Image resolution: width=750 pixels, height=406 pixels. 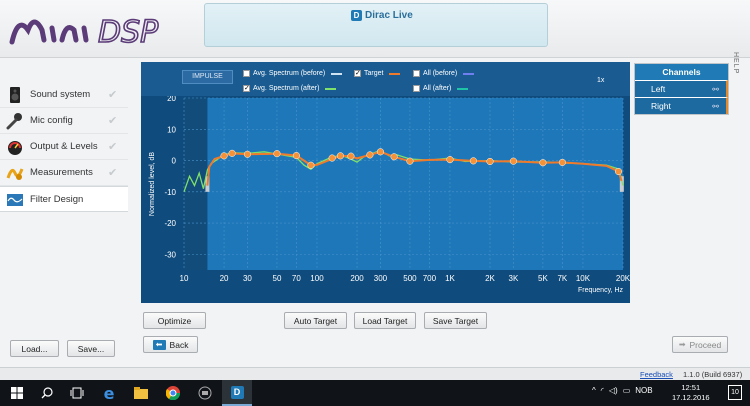 What do you see at coordinates (377, 73) in the screenshot?
I see `legend-target: ✓ Target` at bounding box center [377, 73].